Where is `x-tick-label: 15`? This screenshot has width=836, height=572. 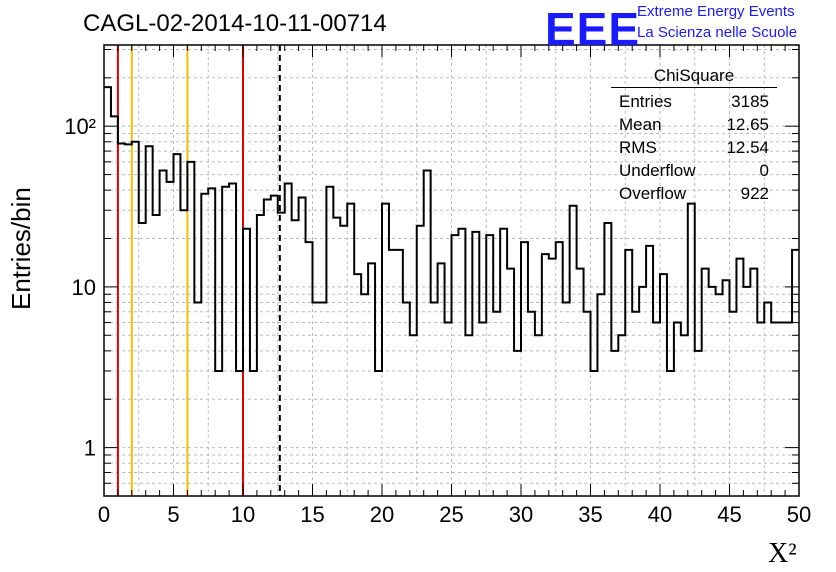 x-tick-label: 15 is located at coordinates (312, 514).